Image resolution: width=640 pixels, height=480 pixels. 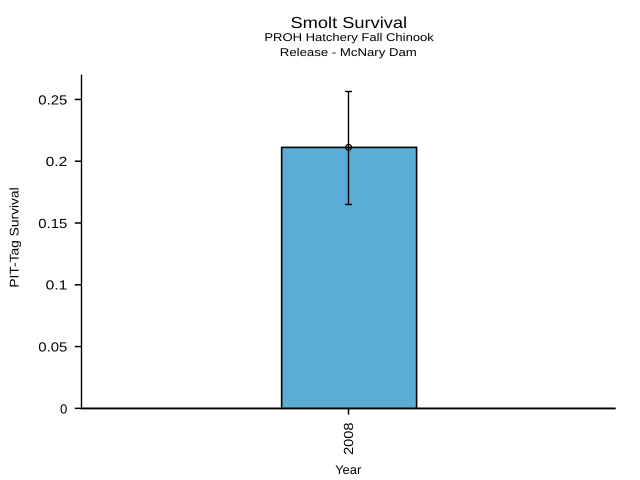 What do you see at coordinates (57, 161) in the screenshot?
I see `svg-text: 0.2` at bounding box center [57, 161].